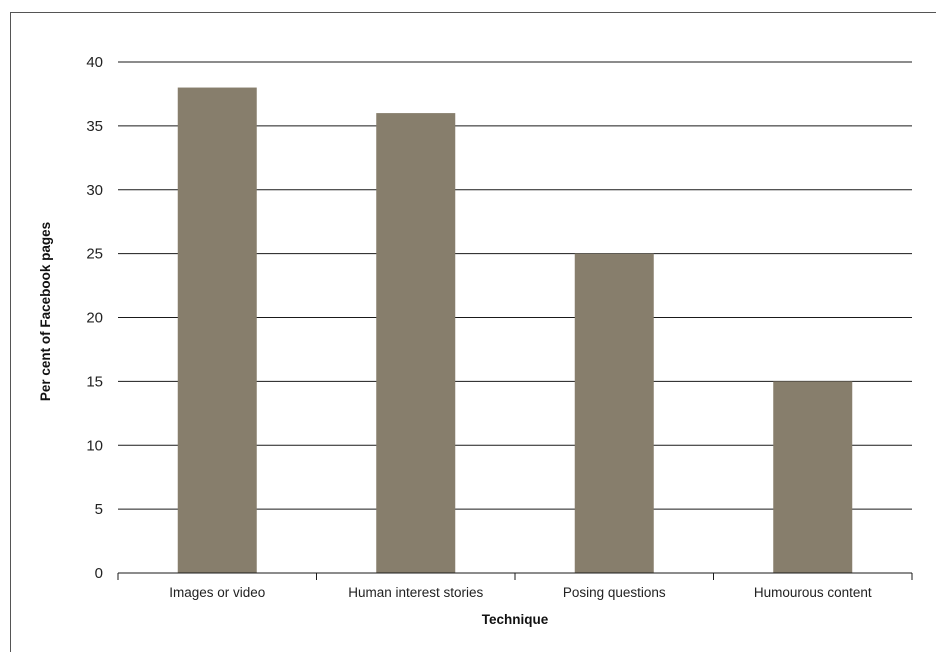  I want to click on x-category-label: Human interest stories, so click(415, 592).